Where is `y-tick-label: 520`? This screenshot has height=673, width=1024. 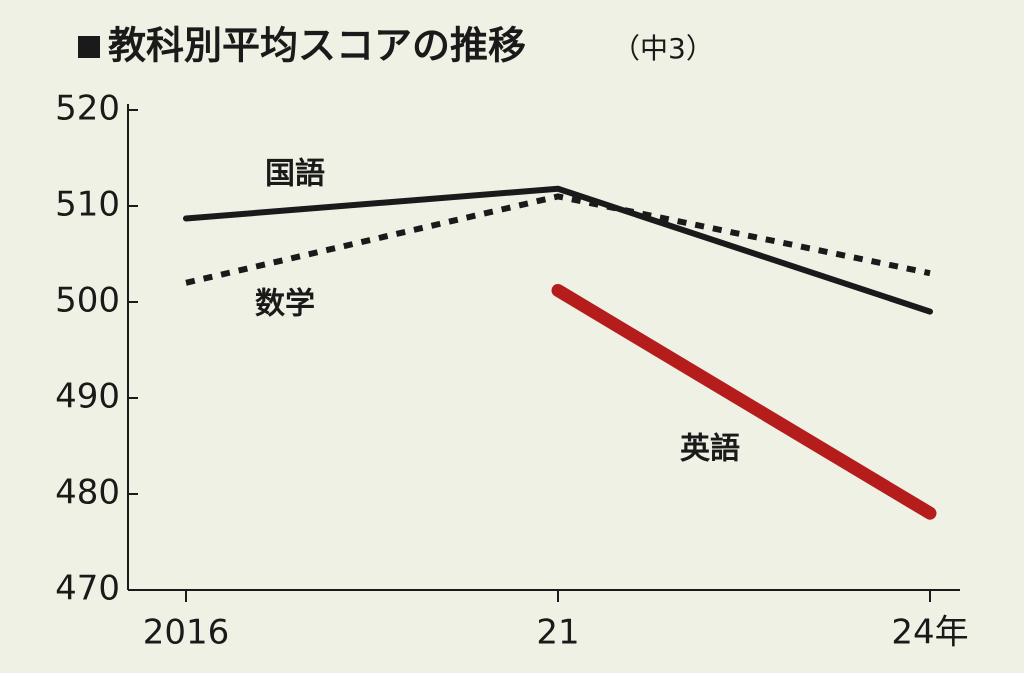 y-tick-label: 520 is located at coordinates (87, 109).